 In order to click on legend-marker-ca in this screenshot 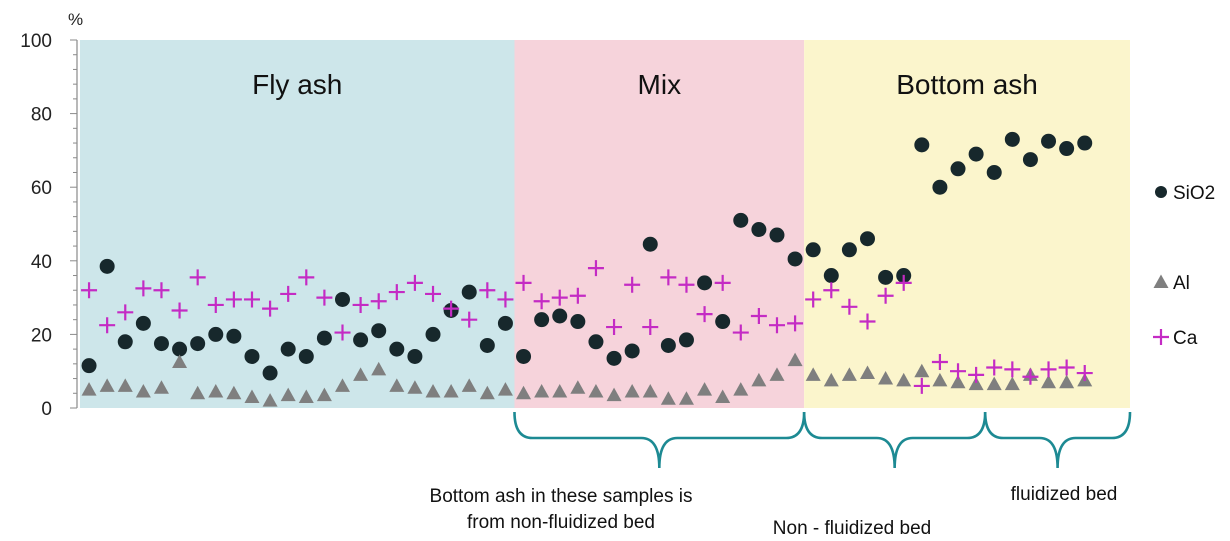, I will do `click(1161, 337)`.